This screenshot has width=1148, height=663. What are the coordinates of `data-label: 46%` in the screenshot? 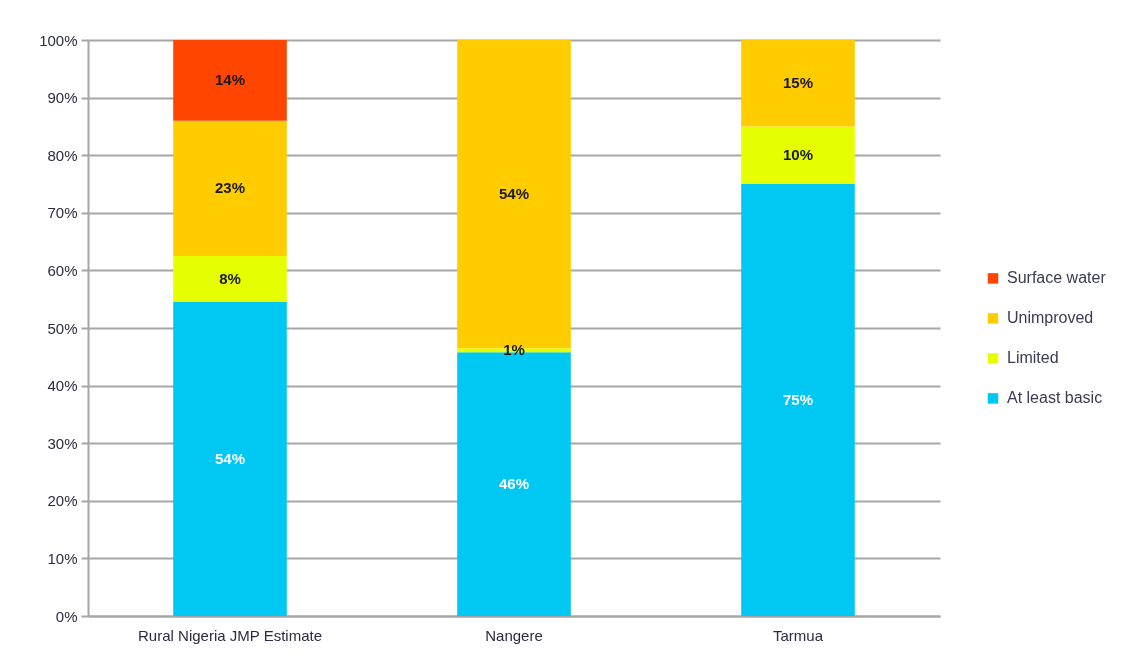 It's located at (514, 484).